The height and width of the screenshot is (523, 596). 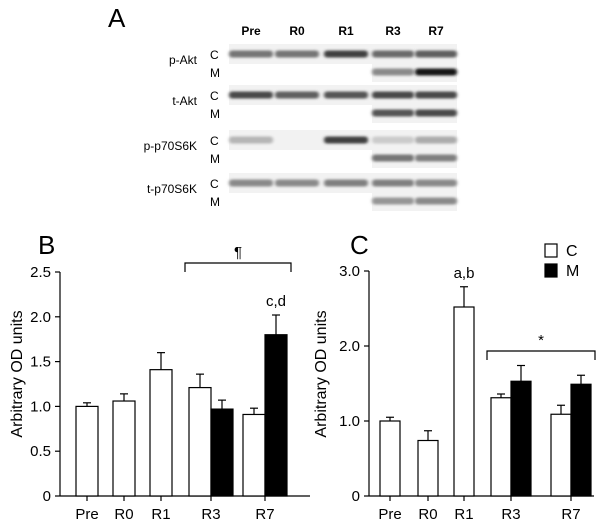 What do you see at coordinates (436, 113) in the screenshot?
I see `blot-band-t-akt-m-r7` at bounding box center [436, 113].